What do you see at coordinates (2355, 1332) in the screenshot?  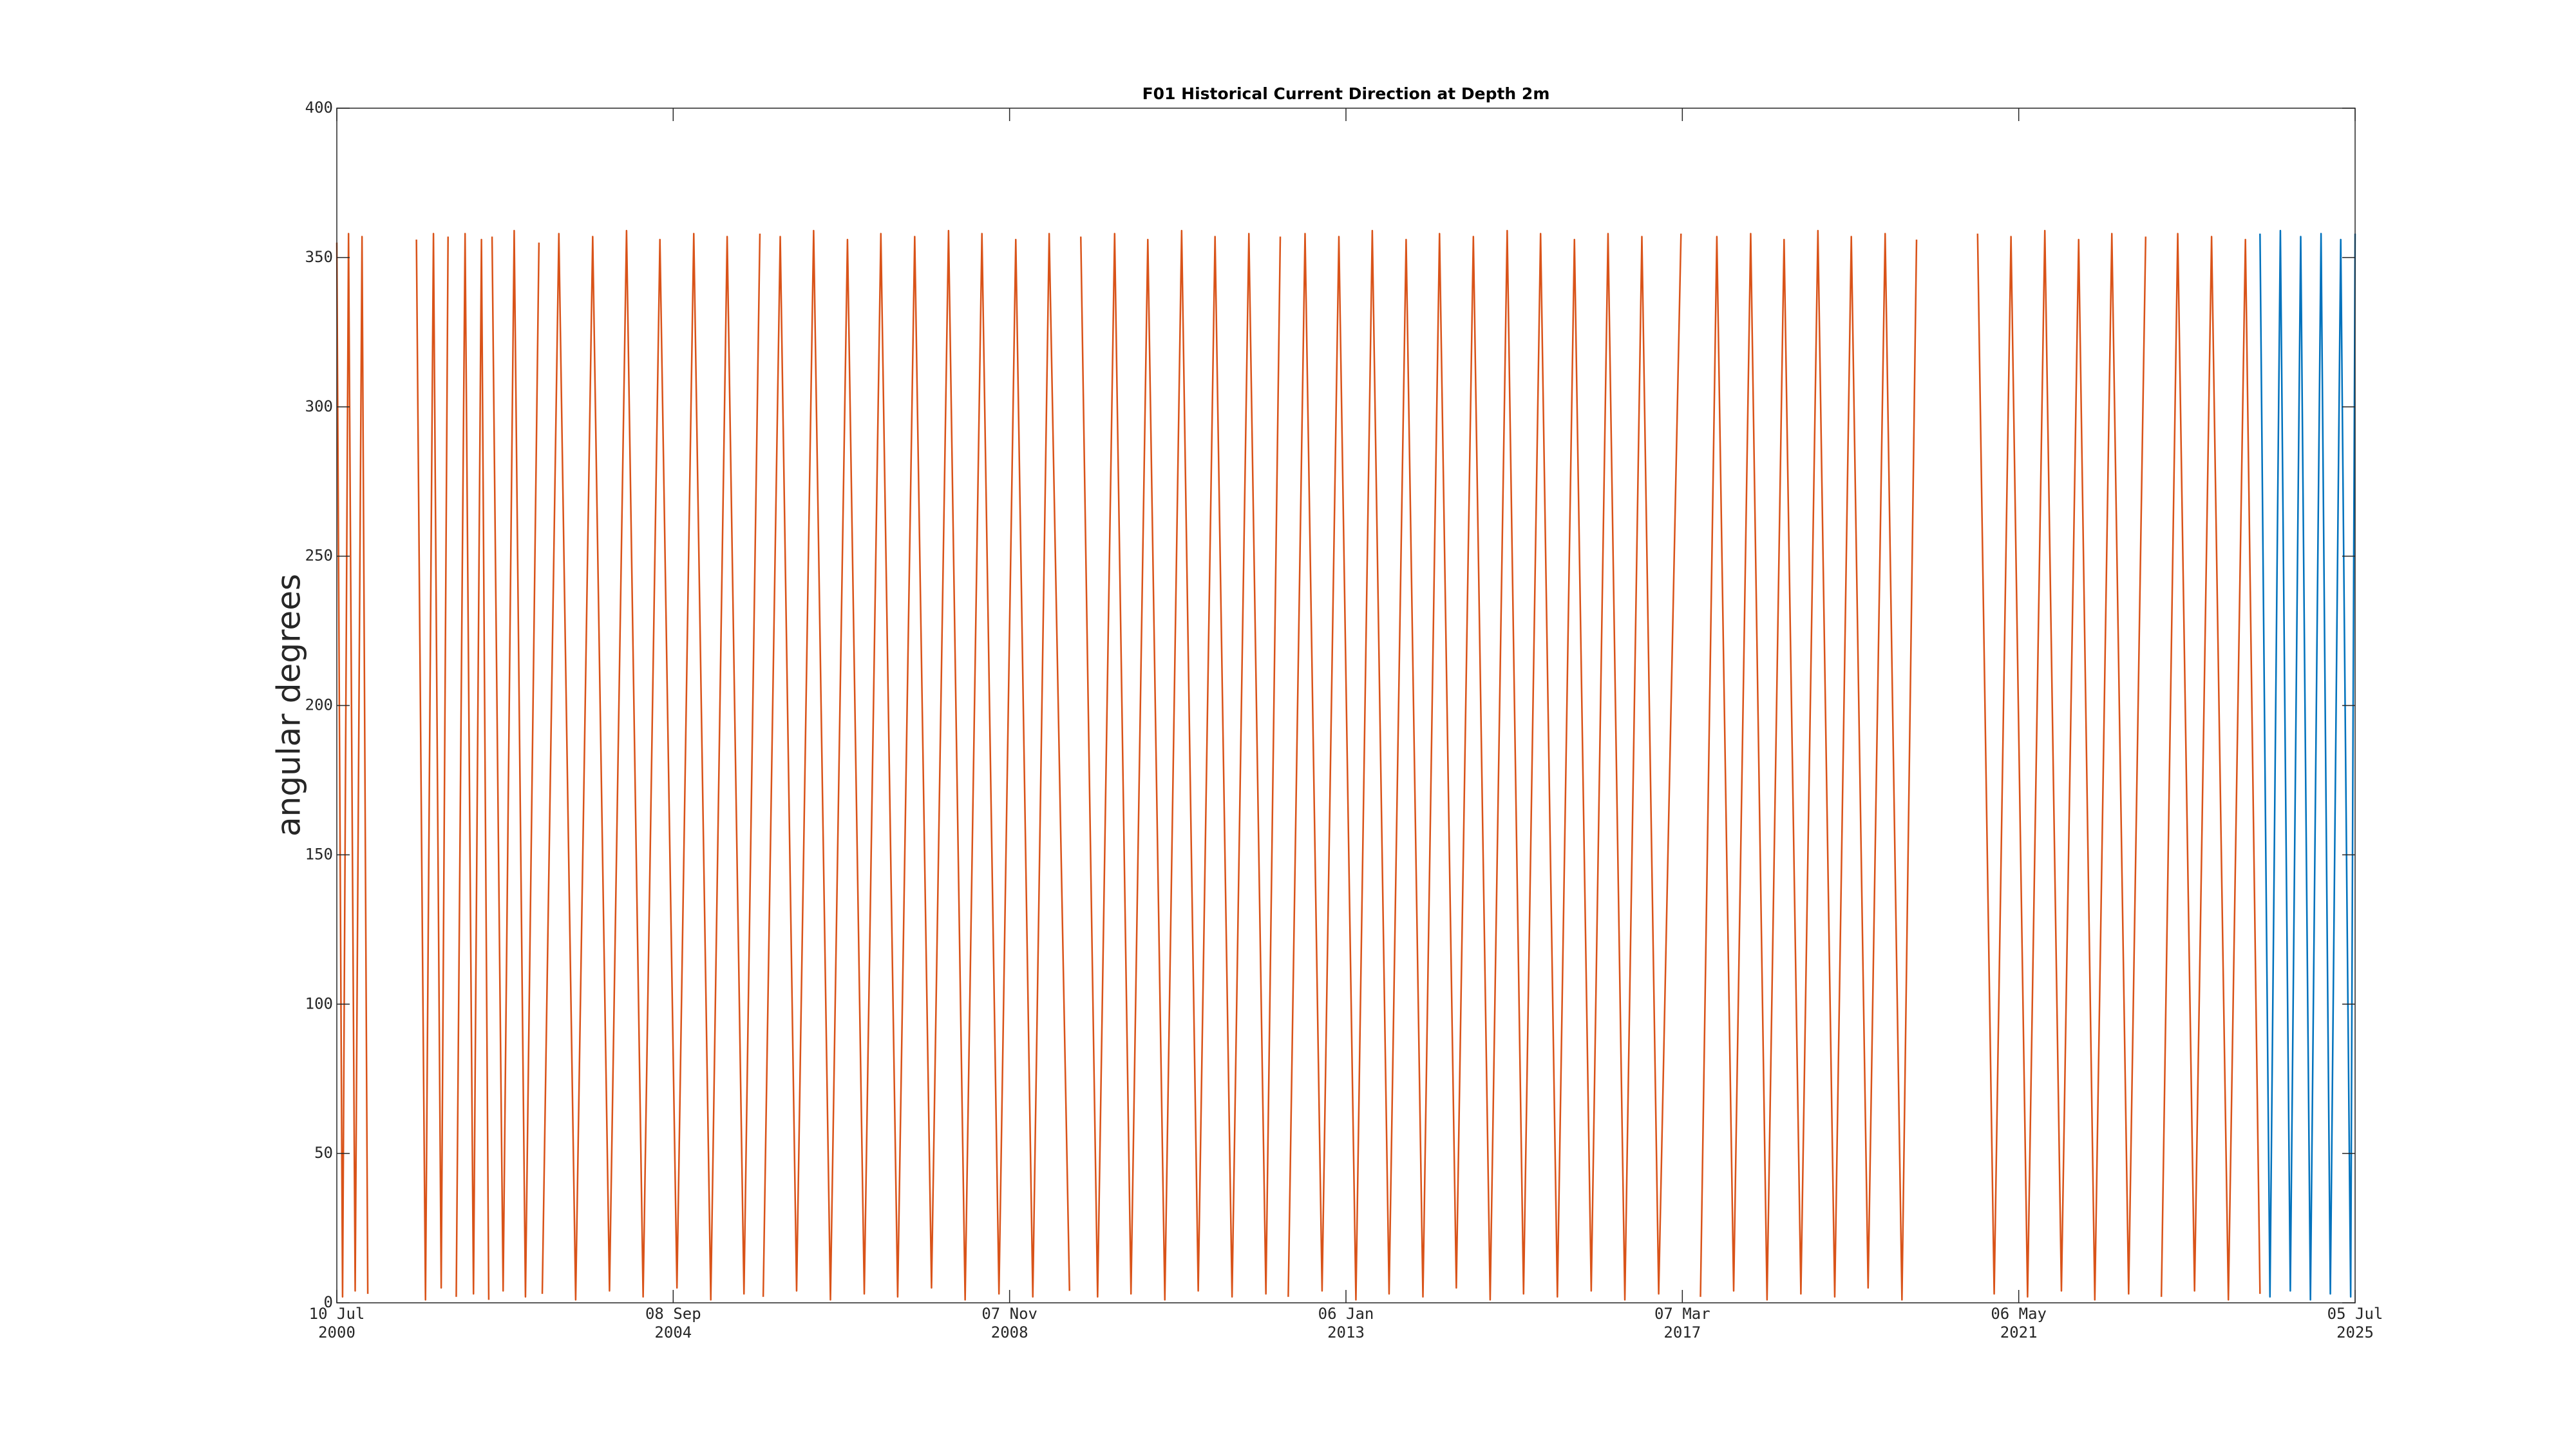 I see `x-tick-label: 2025` at bounding box center [2355, 1332].